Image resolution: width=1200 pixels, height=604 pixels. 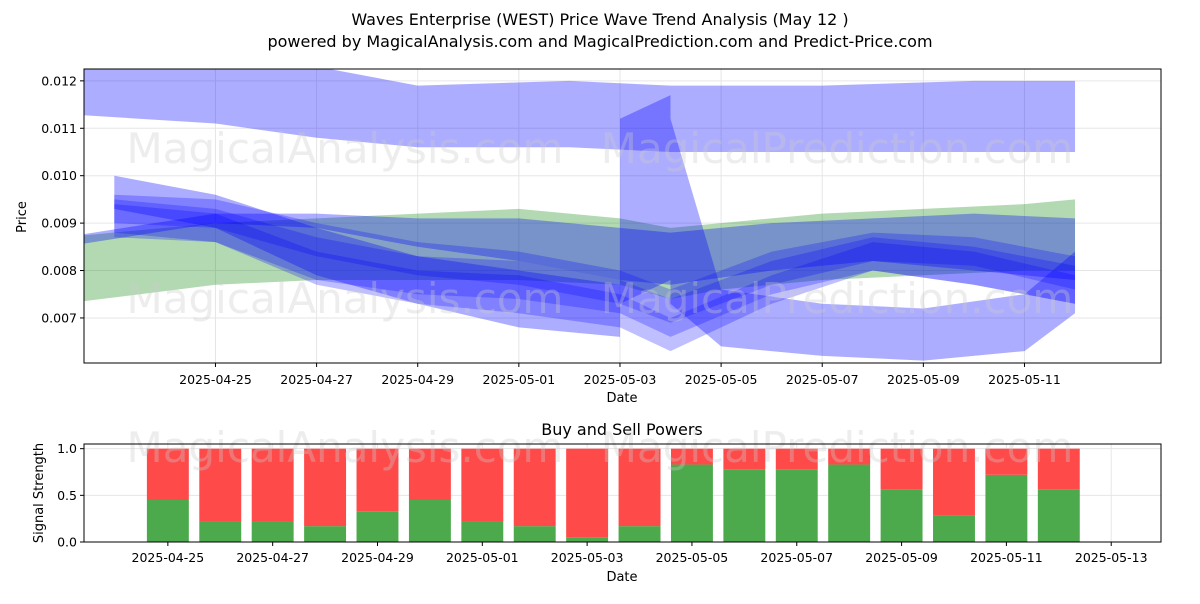 What do you see at coordinates (59, 175) in the screenshot?
I see `top-y-tick-label: 0.010` at bounding box center [59, 175].